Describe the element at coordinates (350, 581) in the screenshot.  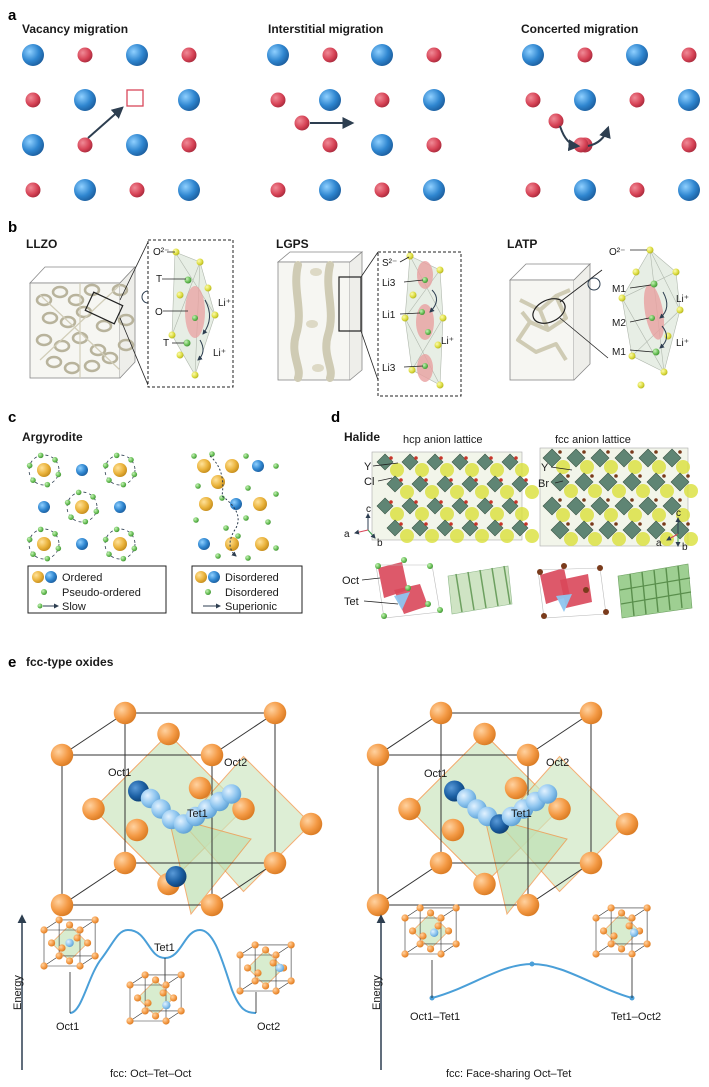
I see `oct-label: Oct` at that location.